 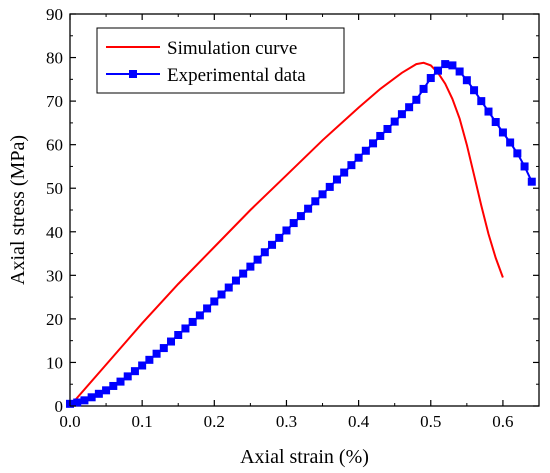 I want to click on x-tick-label: 0.5, so click(x=430, y=421).